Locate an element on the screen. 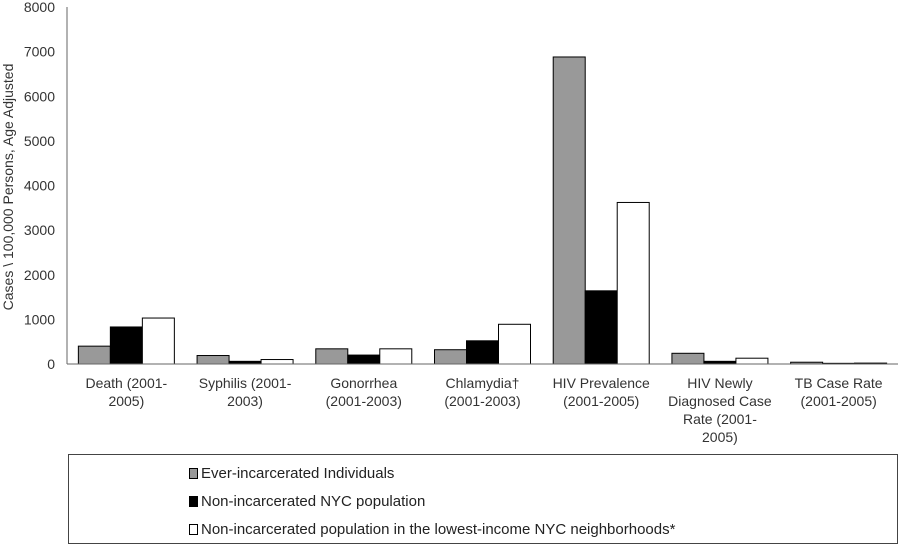  x-tick-label: Chlamydia† is located at coordinates (483, 383).